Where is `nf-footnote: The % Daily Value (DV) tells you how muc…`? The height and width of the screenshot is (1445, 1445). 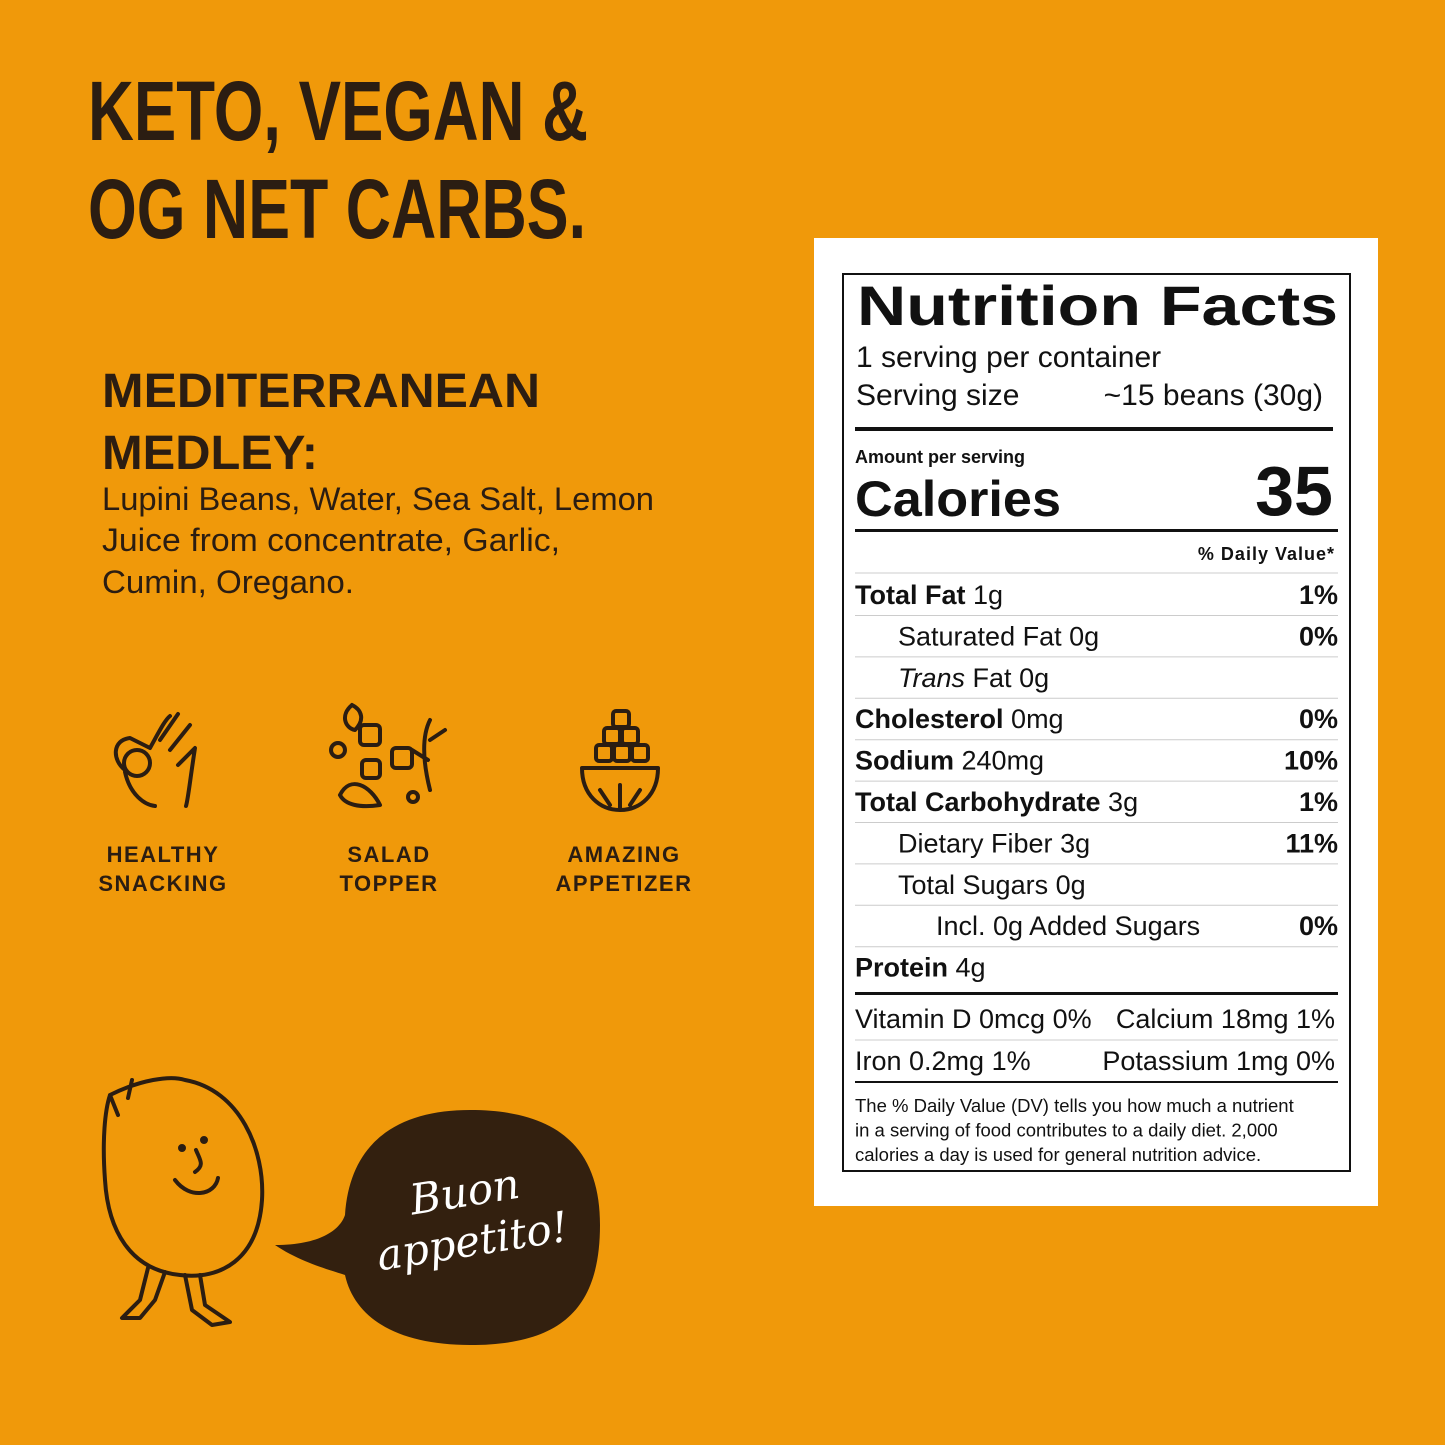
nf-footnote: The % Daily Value (DV) tells you how muc… is located at coordinates (1074, 1105).